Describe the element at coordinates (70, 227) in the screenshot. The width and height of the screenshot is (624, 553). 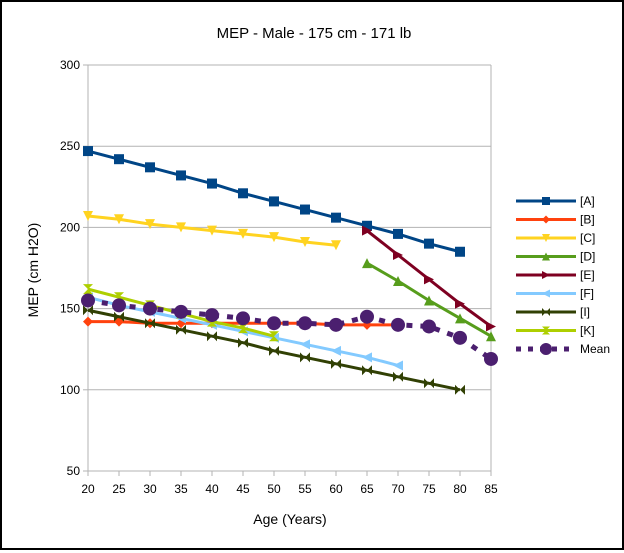
I see `y-tick-label: 200` at that location.